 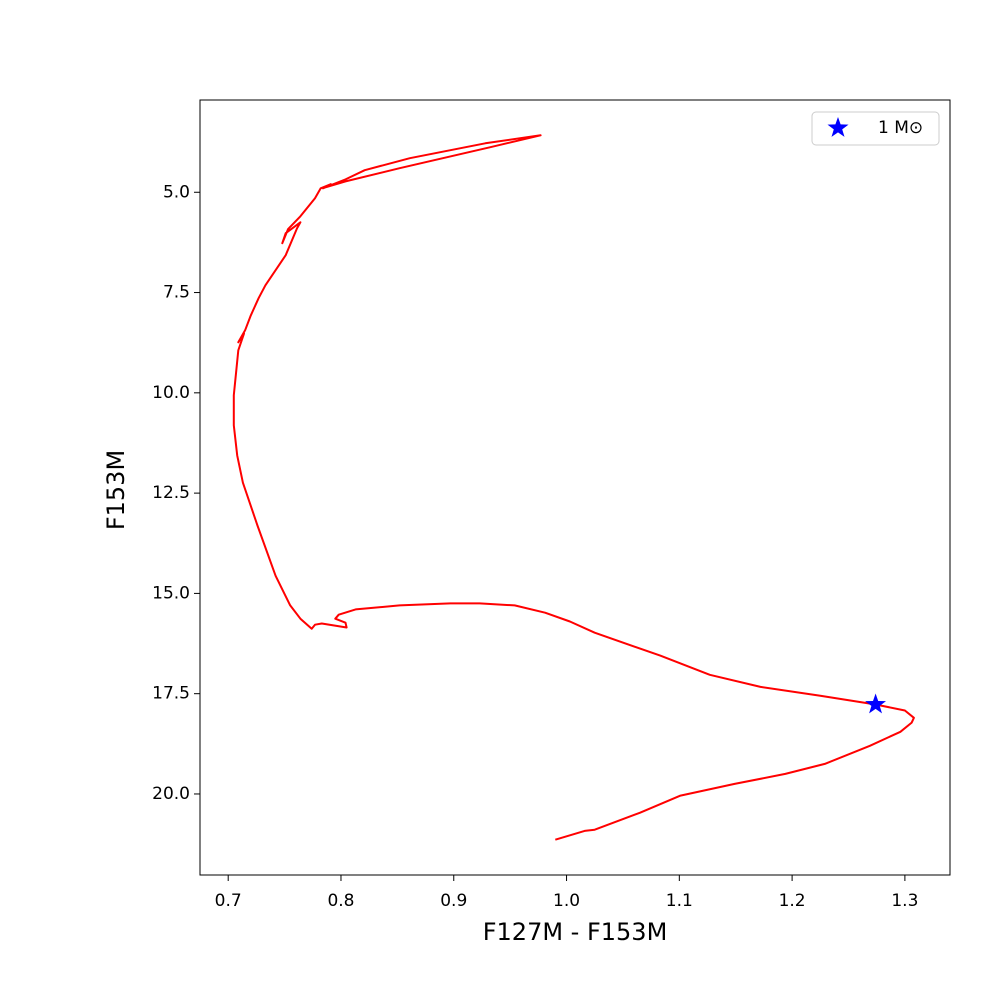 I want to click on y-tick-label: 17.5, so click(x=171, y=694).